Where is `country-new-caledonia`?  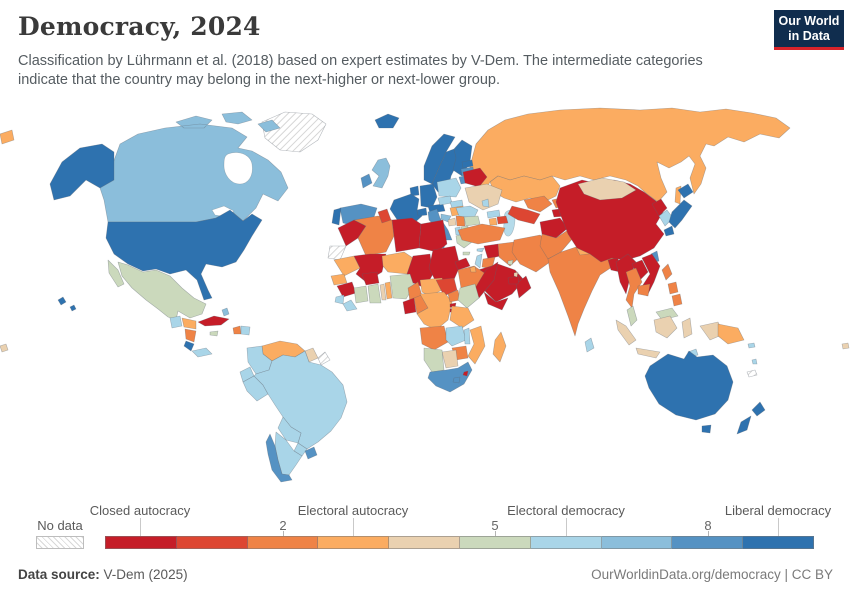
country-new-caledonia is located at coordinates (752, 373).